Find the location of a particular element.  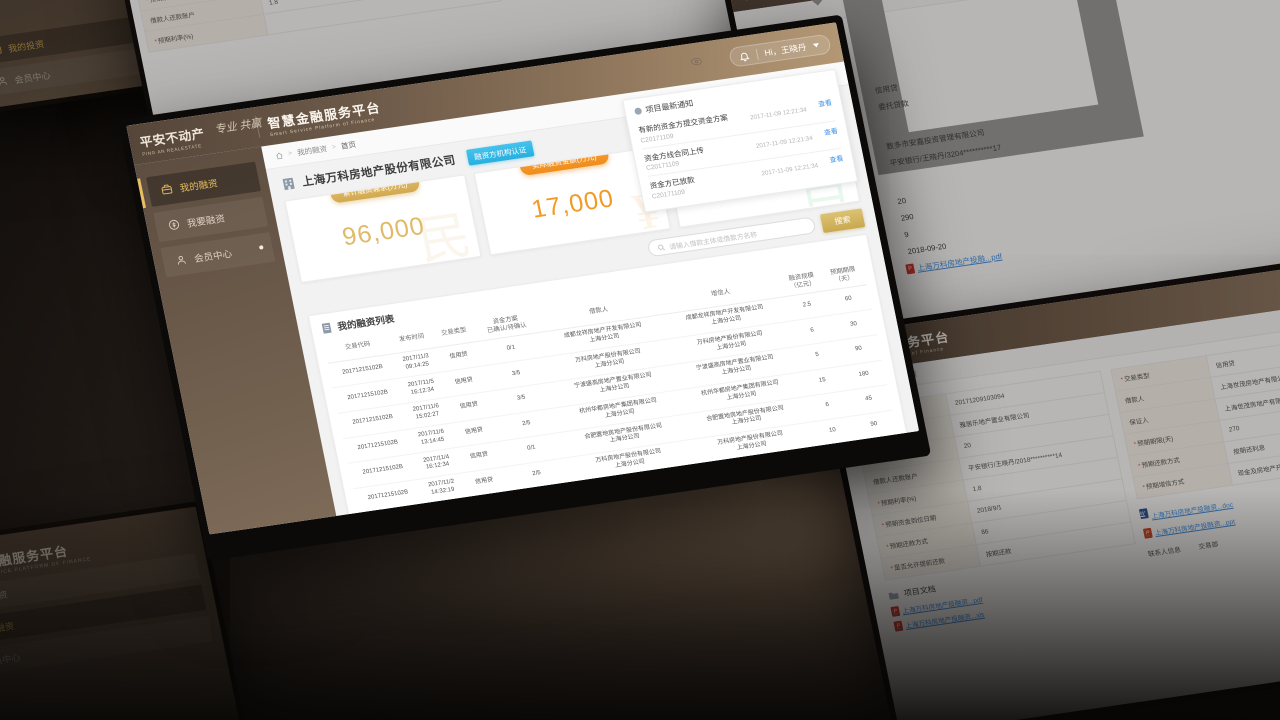

sidebar-item-label: 我的融资 is located at coordinates (198, 186).